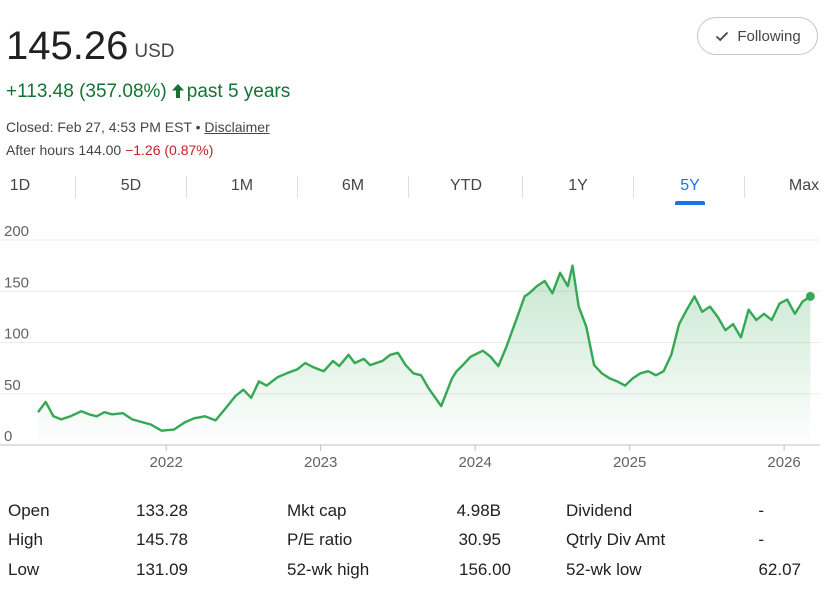  Describe the element at coordinates (103, 127) in the screenshot. I see `closed-text: Closed: Feb 27, 4:53 PM EST •` at that location.